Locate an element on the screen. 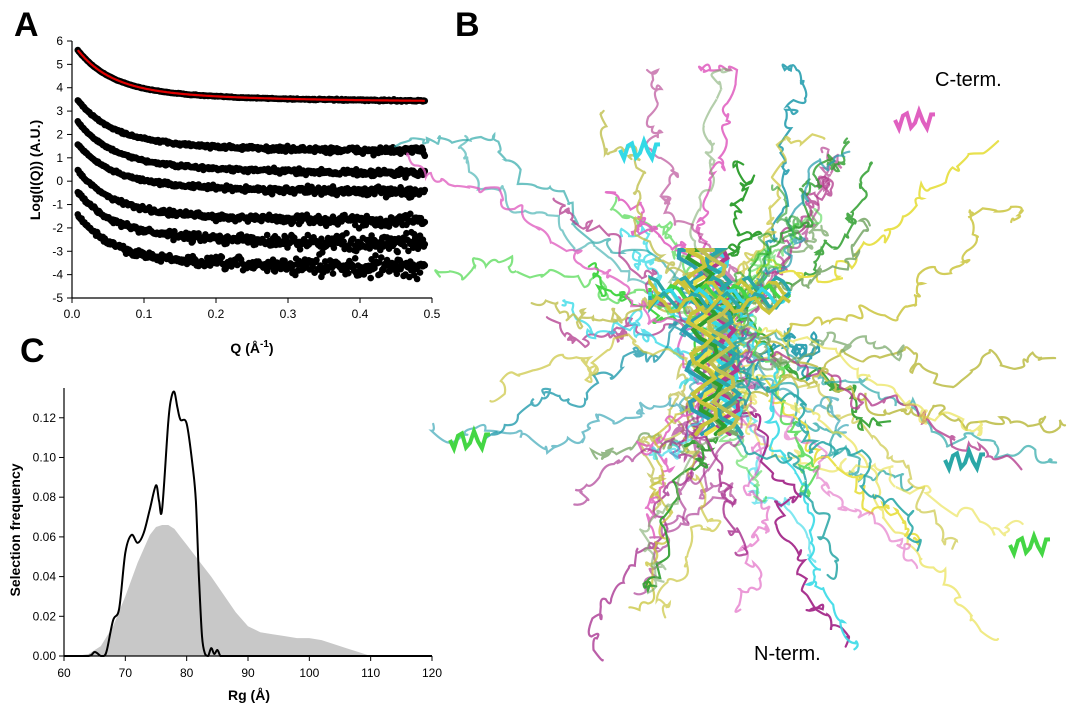 The width and height of the screenshot is (1073, 710). y-tick-label: 0.02 is located at coordinates (45, 616).